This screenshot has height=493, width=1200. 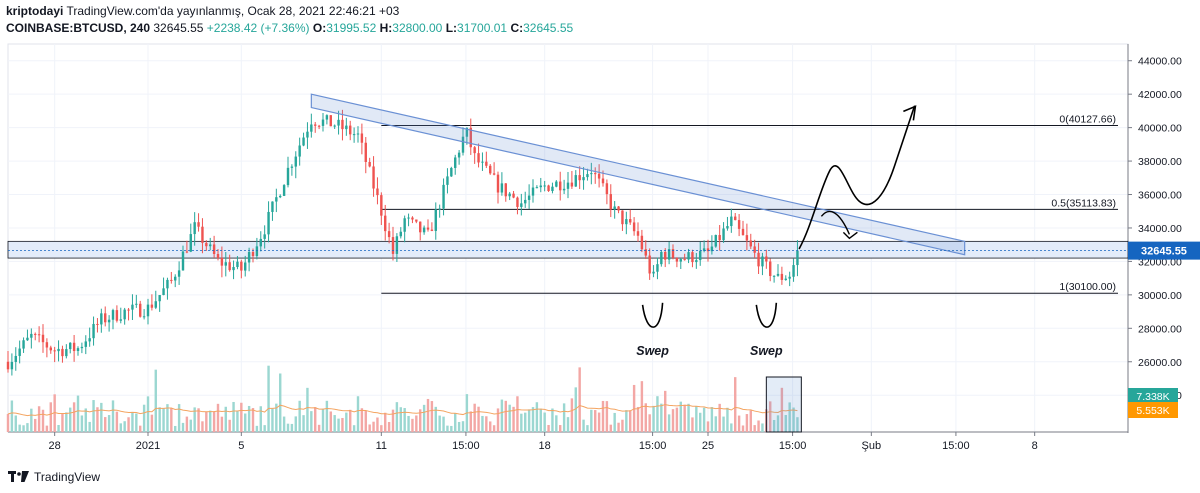 I want to click on retest-path, so click(x=835, y=222).